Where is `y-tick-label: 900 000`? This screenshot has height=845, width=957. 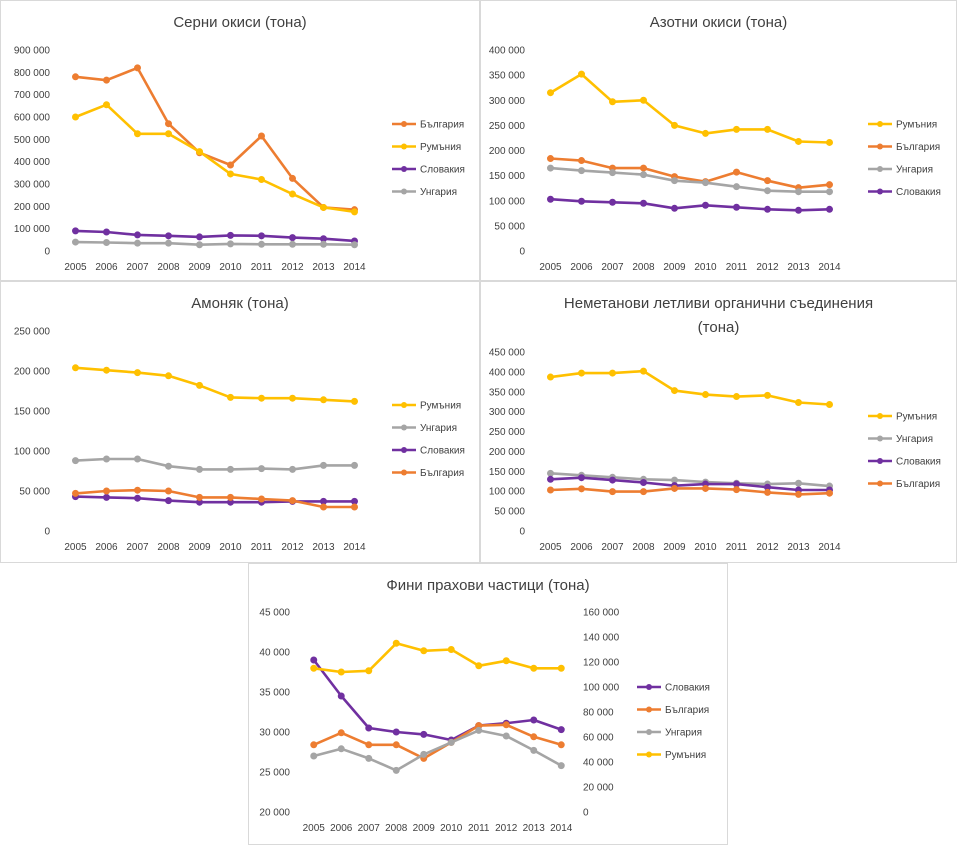 y-tick-label: 900 000 is located at coordinates (32, 51).